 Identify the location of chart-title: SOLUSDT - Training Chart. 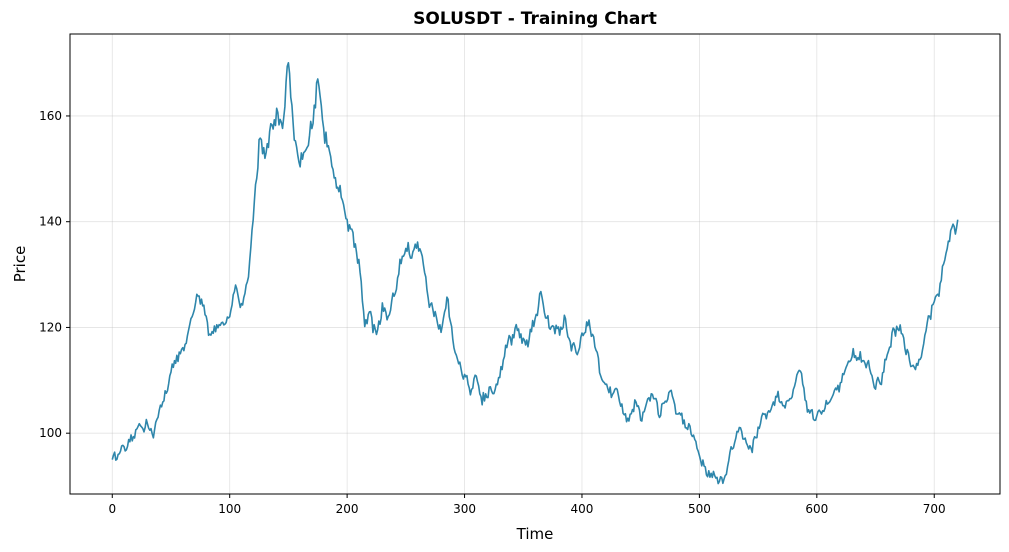
(535, 19).